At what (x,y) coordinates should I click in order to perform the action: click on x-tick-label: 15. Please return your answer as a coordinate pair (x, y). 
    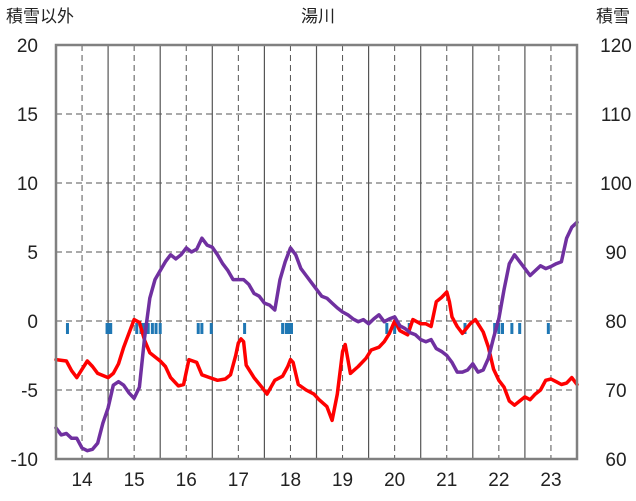
    Looking at the image, I should click on (134, 480).